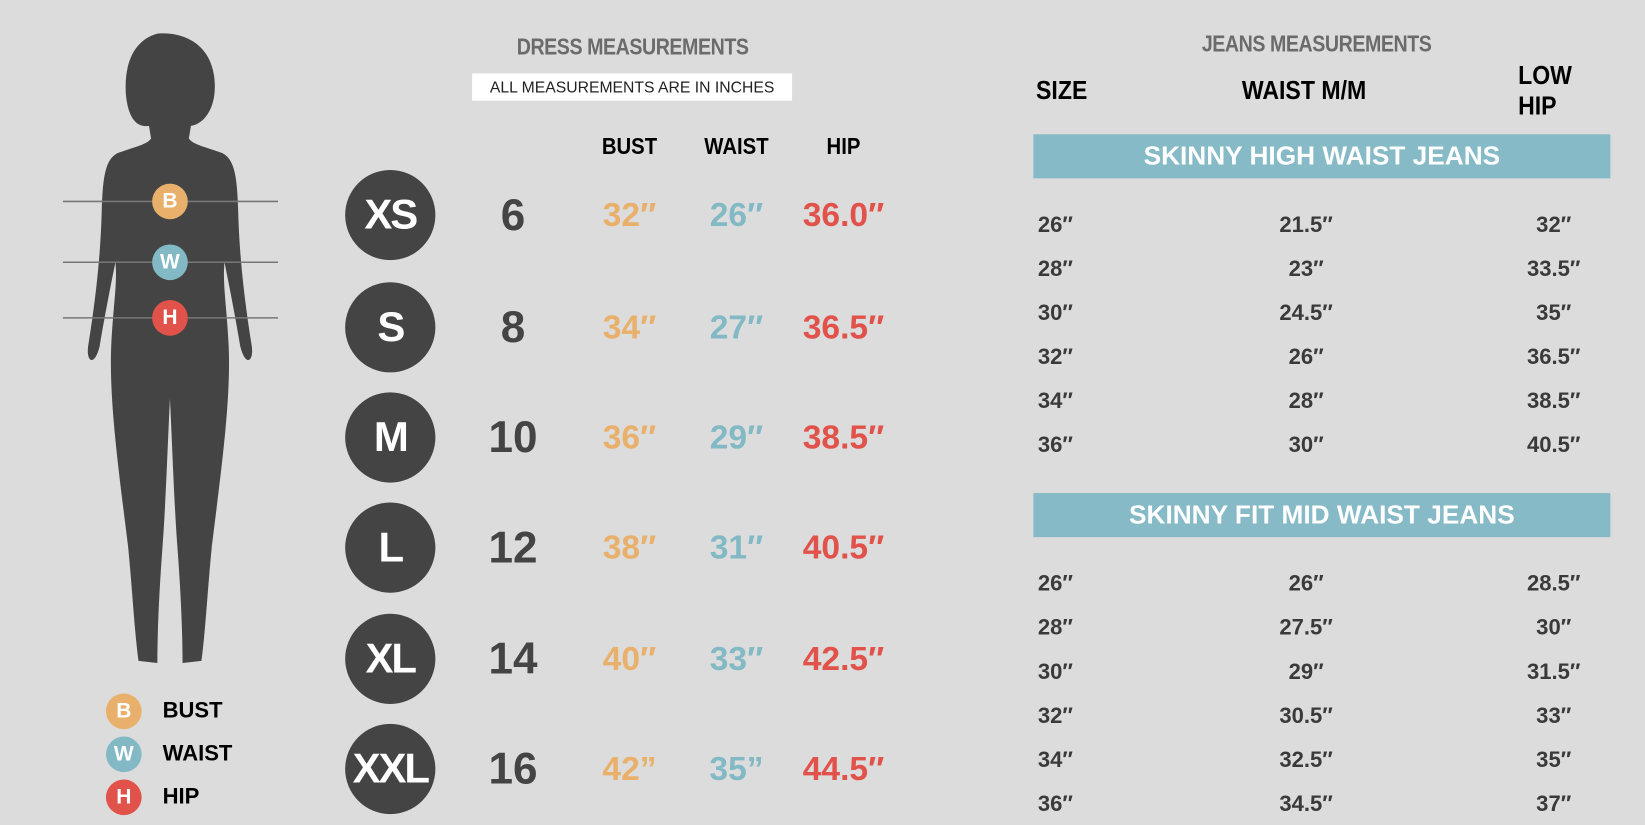 The height and width of the screenshot is (825, 1645). Describe the element at coordinates (1553, 401) in the screenshot. I see `jeans-low-hip: 38.5″` at that location.